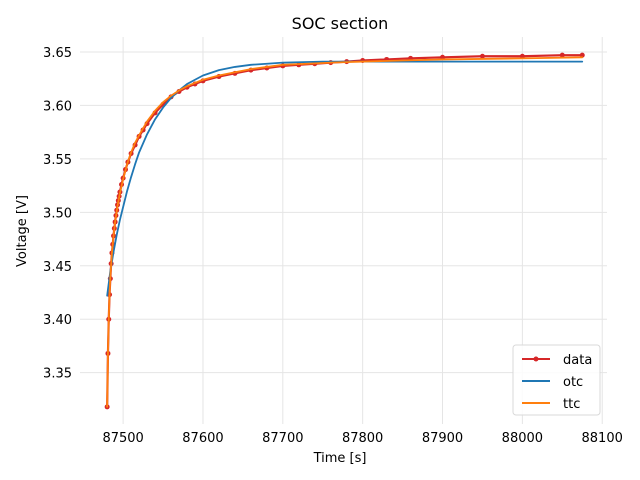 The image size is (640, 480). What do you see at coordinates (57, 320) in the screenshot?
I see `y-tick-label: 3.40` at bounding box center [57, 320].